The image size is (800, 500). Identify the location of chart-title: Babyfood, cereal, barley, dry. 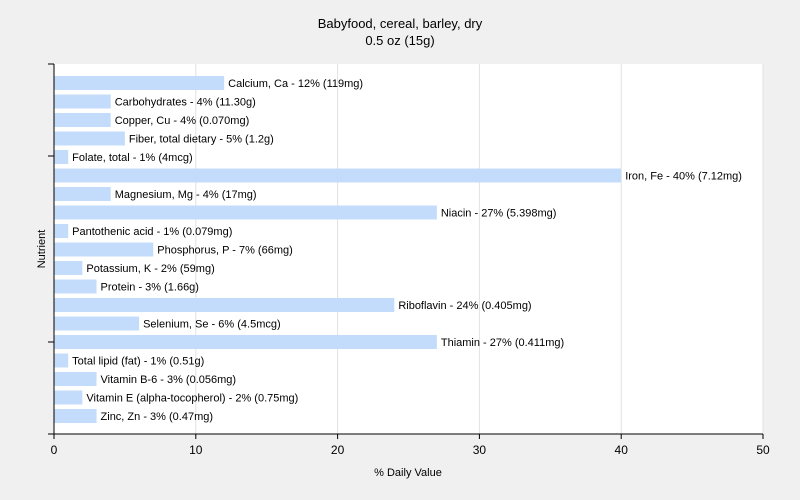
(400, 23).